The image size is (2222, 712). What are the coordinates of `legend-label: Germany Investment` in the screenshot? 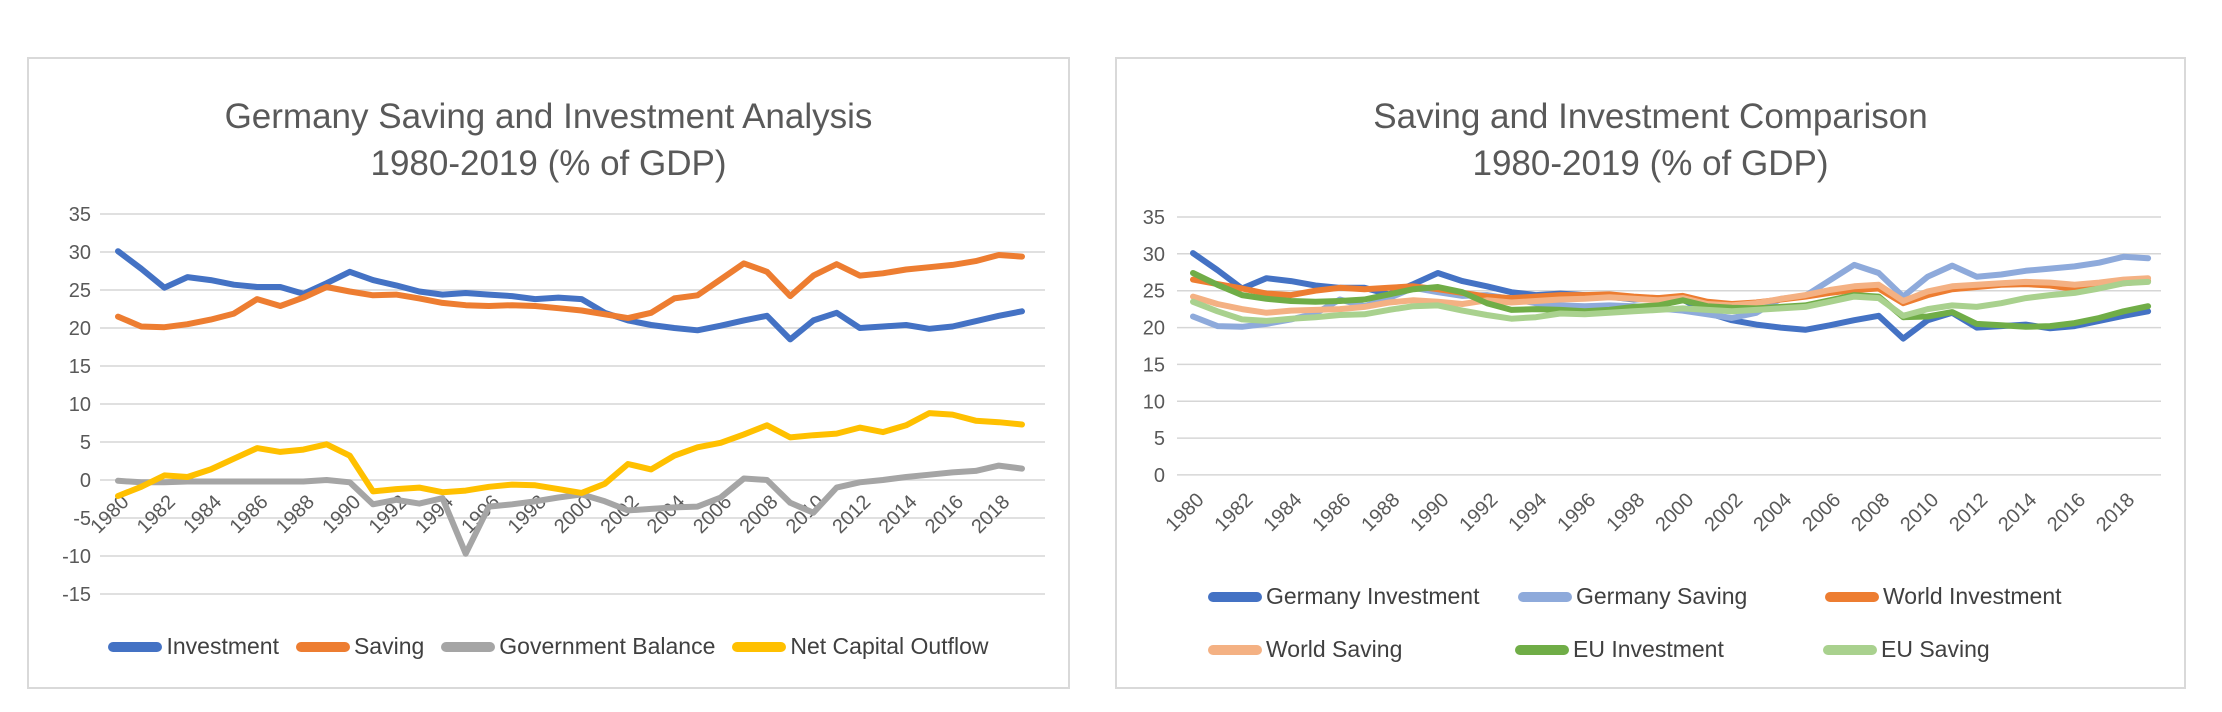 It's located at (1373, 596).